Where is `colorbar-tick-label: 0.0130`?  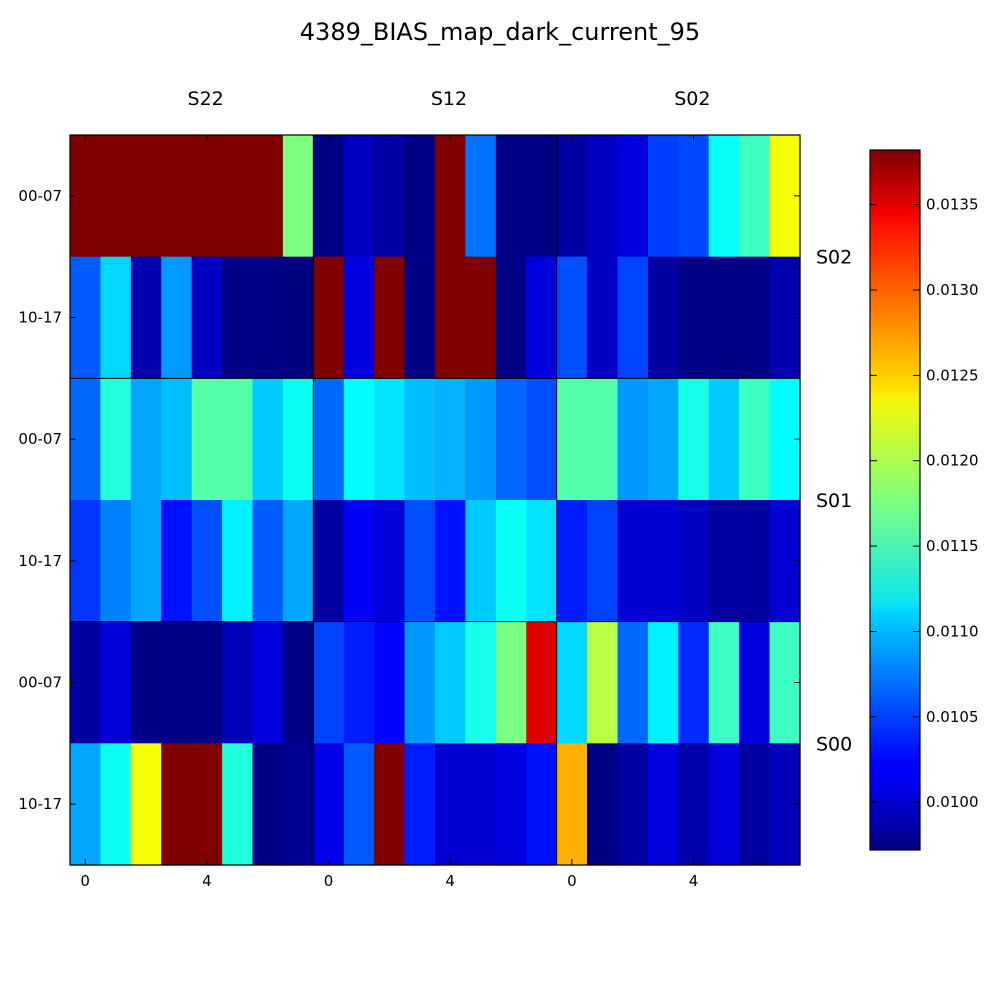
colorbar-tick-label: 0.0130 is located at coordinates (952, 290).